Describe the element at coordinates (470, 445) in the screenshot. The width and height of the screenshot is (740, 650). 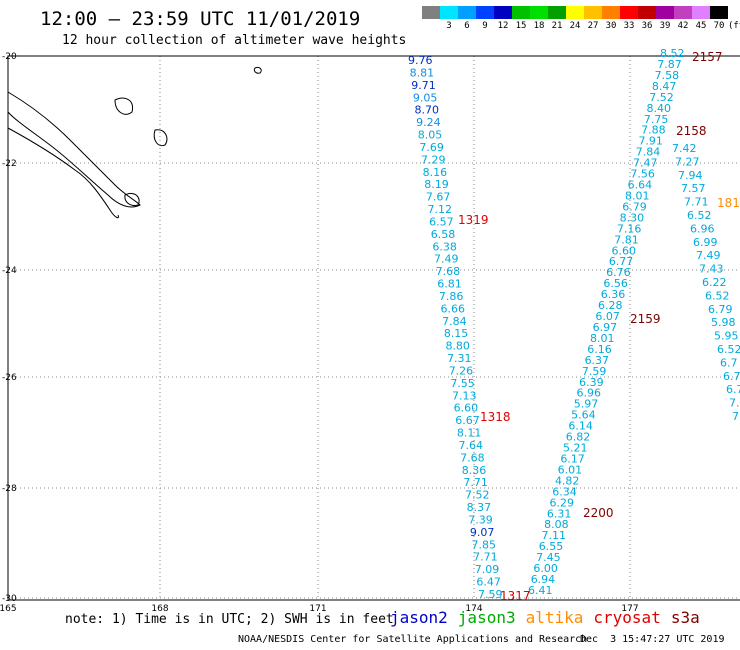
I see `wave-height-value: 7.64` at that location.